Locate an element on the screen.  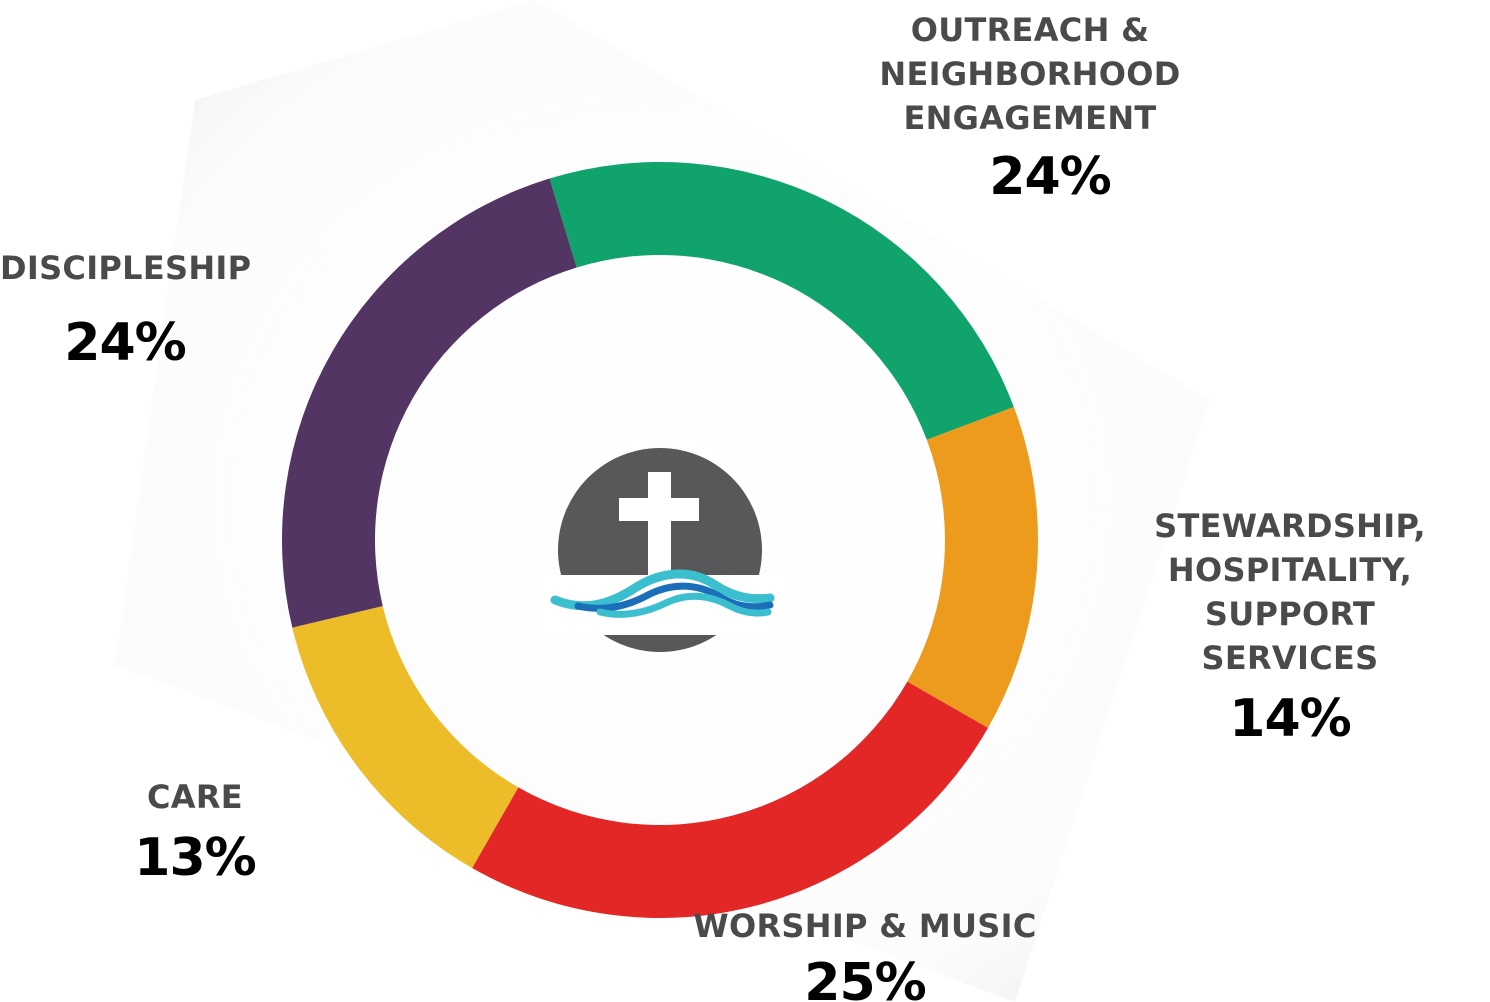
donut-slice-discipleship is located at coordinates (429, 403).